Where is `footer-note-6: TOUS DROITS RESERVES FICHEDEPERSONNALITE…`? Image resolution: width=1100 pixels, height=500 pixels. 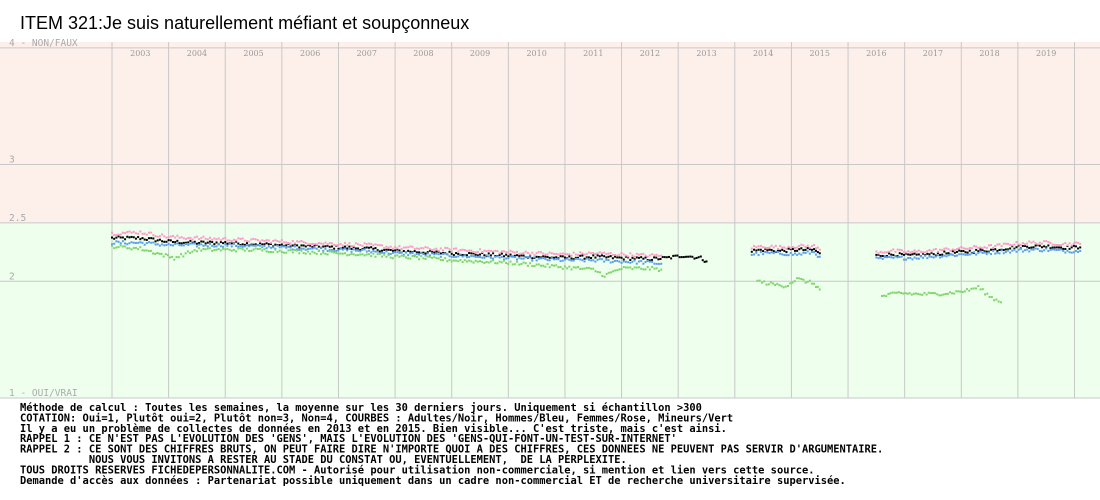 footer-note-6: TOUS DROITS RESERVES FICHEDEPERSONNALITE… is located at coordinates (417, 470).